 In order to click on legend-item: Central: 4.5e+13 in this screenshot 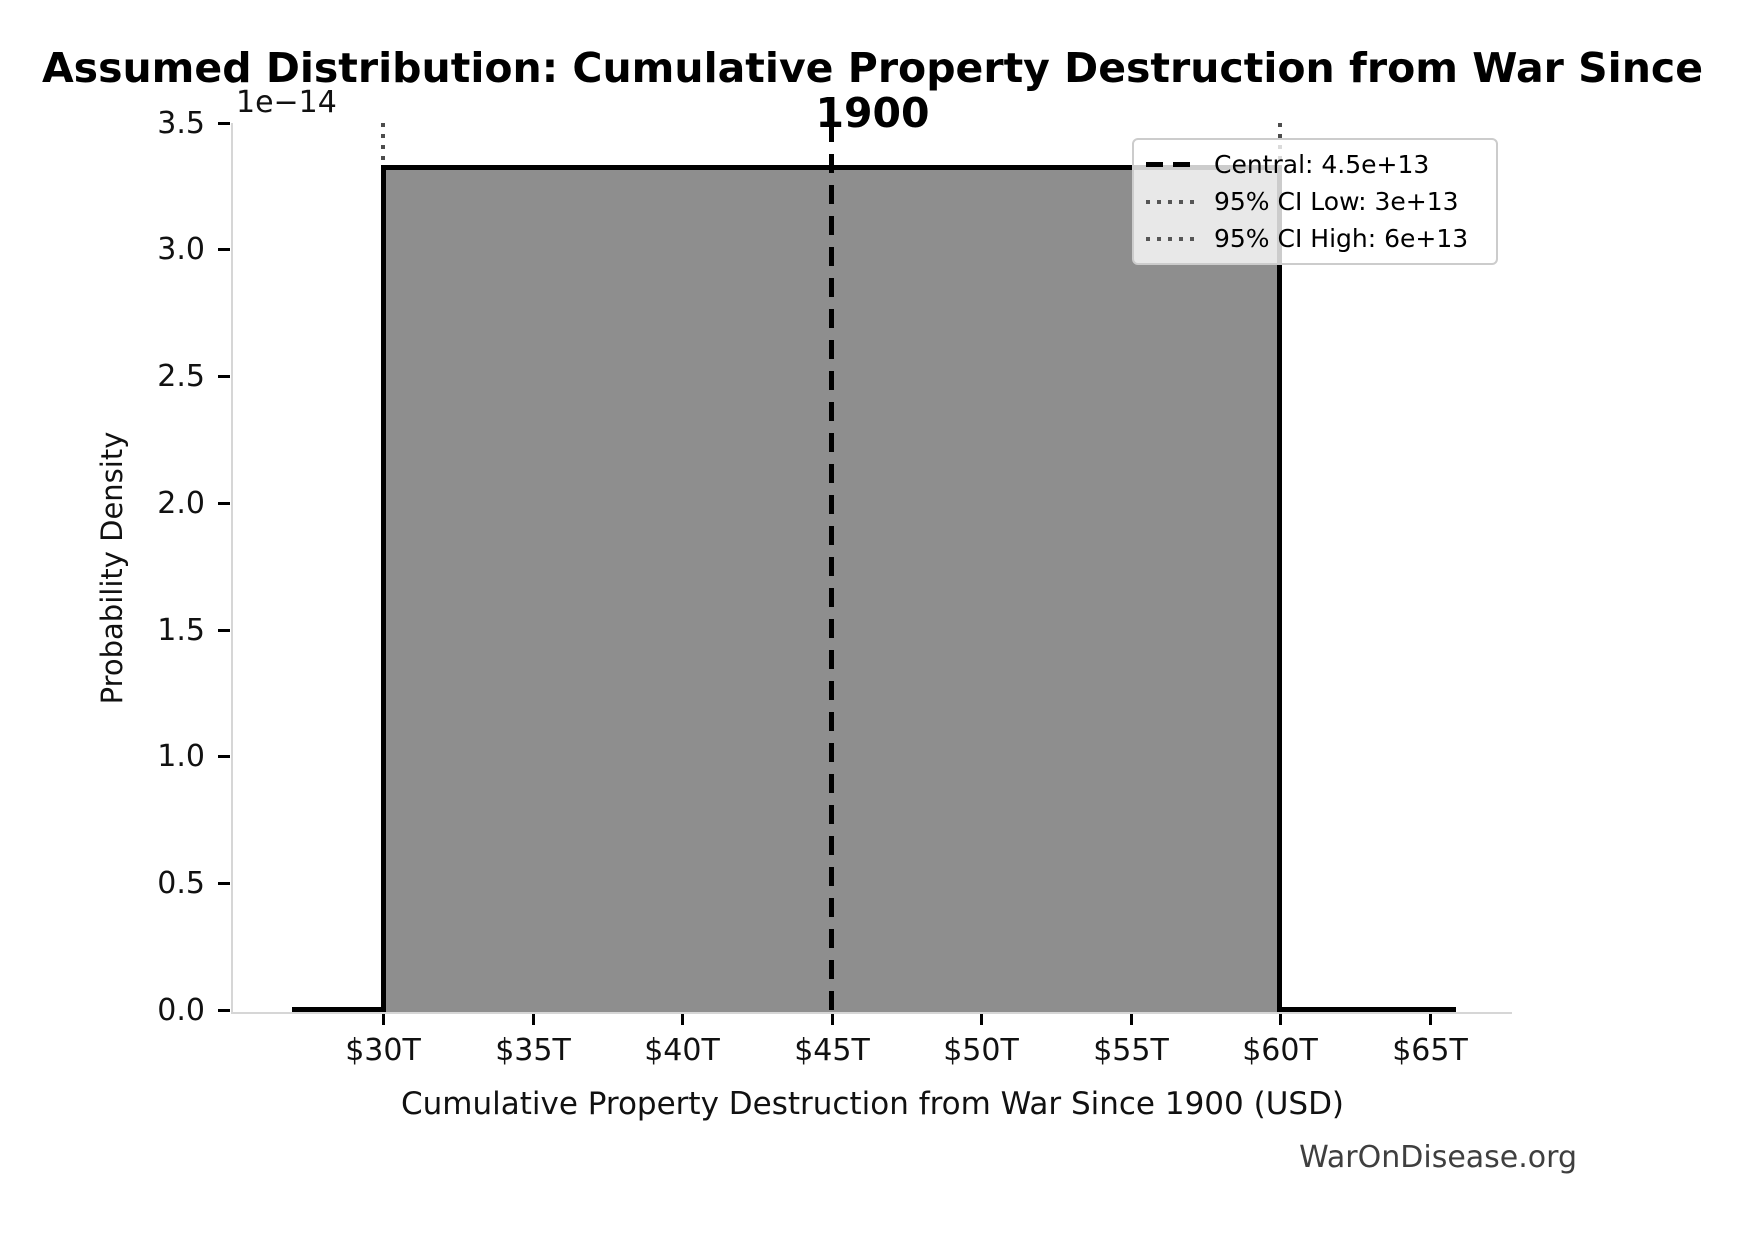, I will do `click(1315, 164)`.